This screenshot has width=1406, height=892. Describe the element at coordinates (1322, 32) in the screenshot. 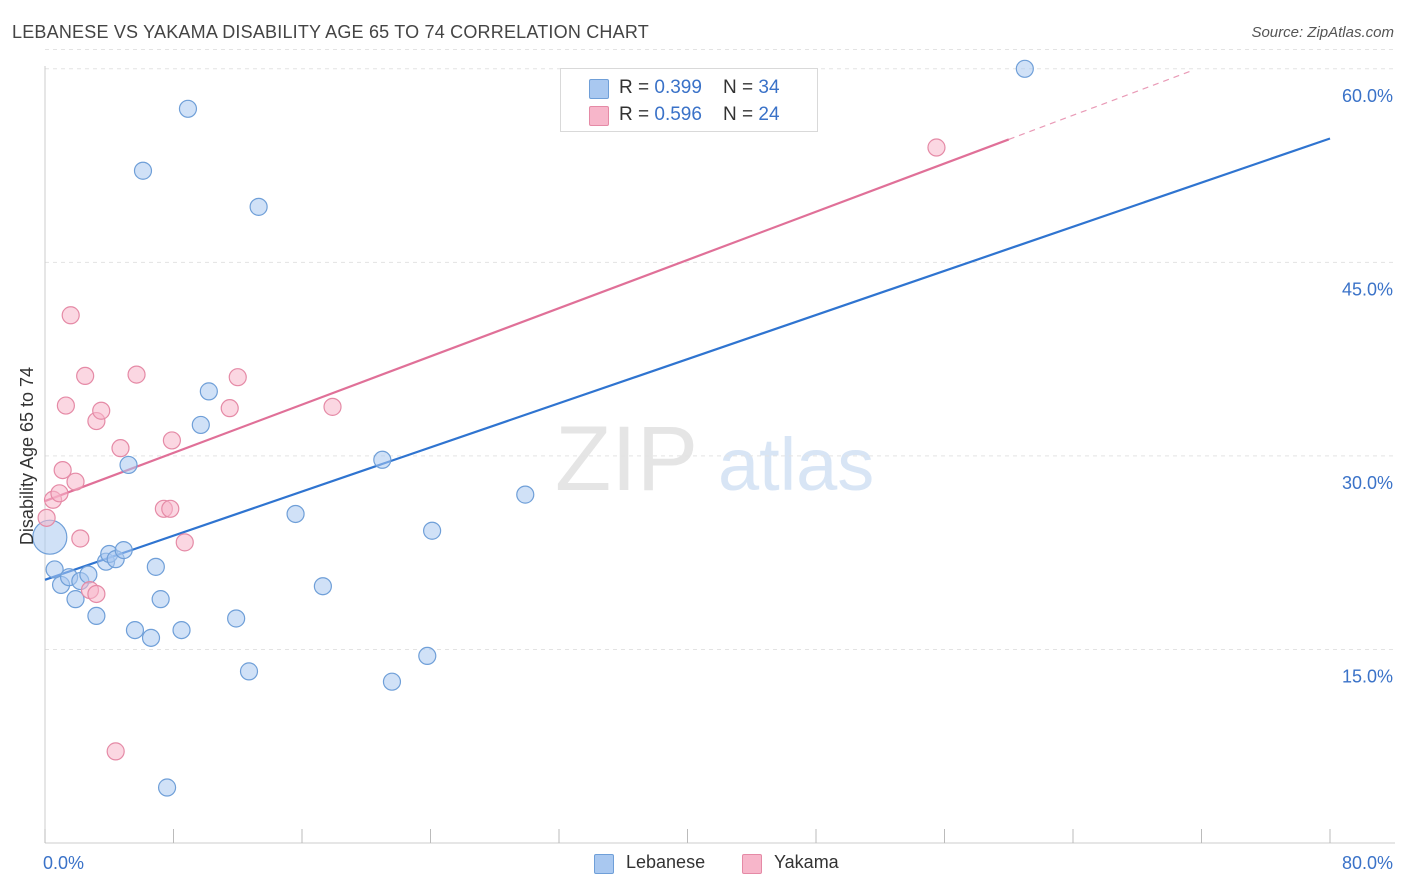

I see `source-label: Source: ZipAtlas.com` at that location.